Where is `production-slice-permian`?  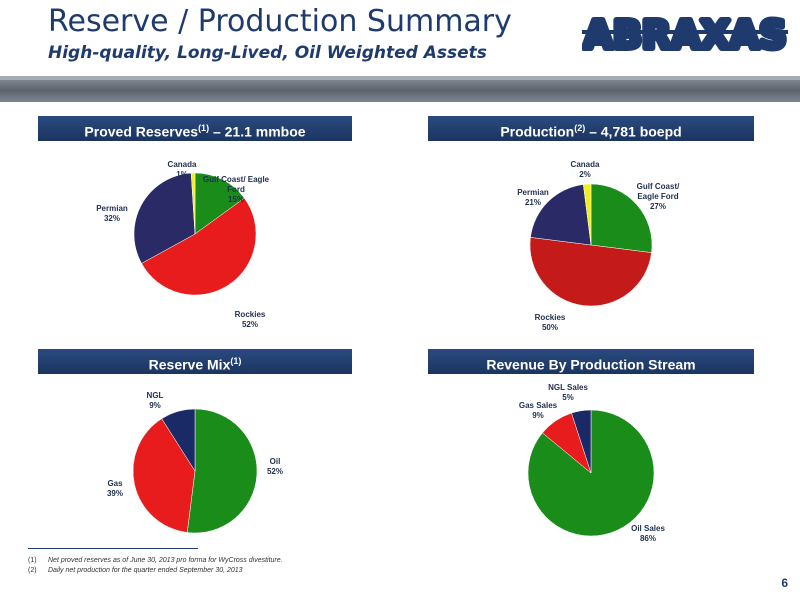
production-slice-permian is located at coordinates (561, 215).